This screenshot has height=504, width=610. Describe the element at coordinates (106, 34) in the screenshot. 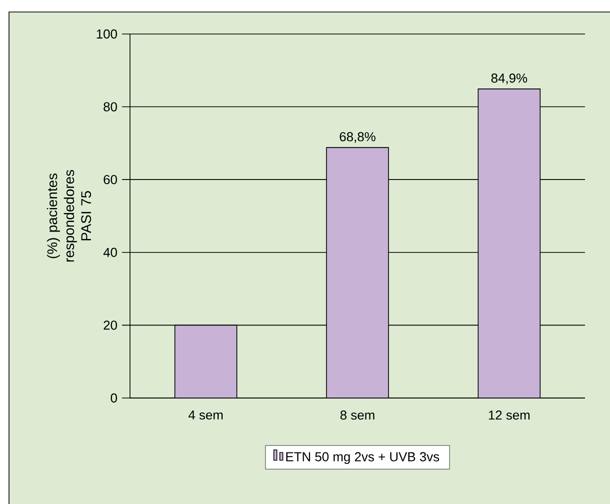

I see `y-tick-label: 100` at that location.